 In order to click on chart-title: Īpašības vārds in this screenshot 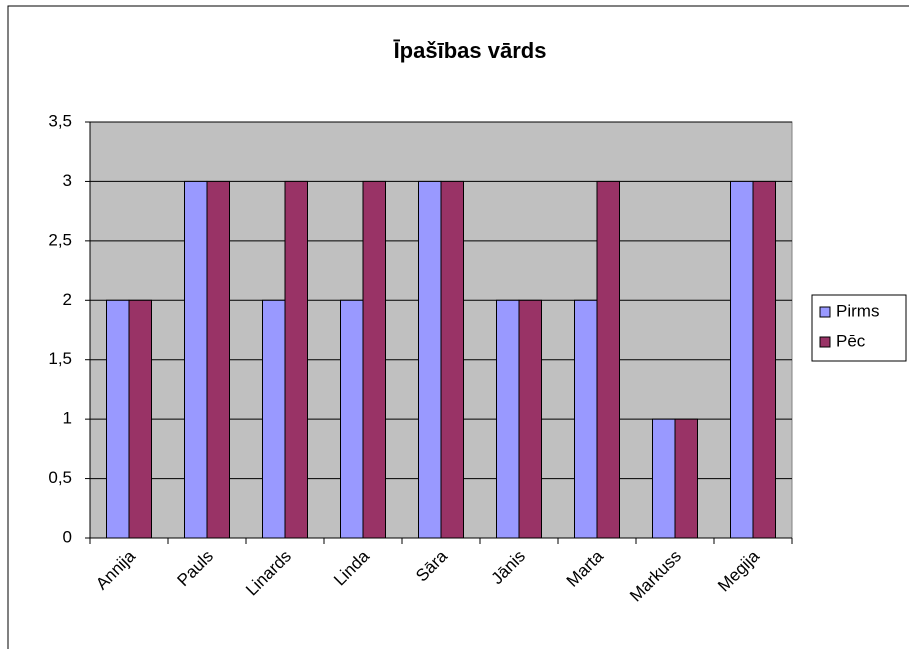, I will do `click(470, 50)`.